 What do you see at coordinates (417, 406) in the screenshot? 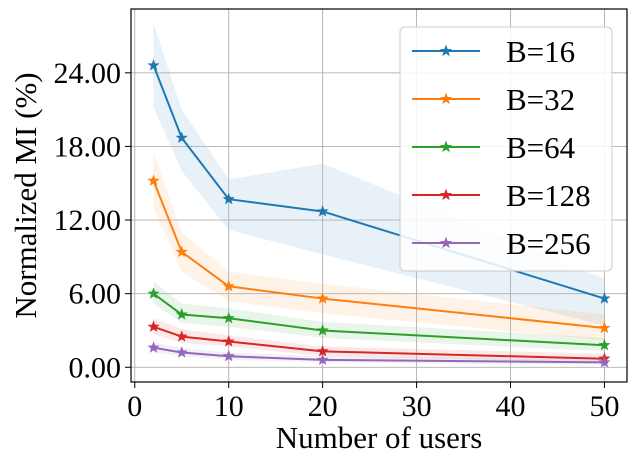
I see `x-tick-label-3: 30` at bounding box center [417, 406].